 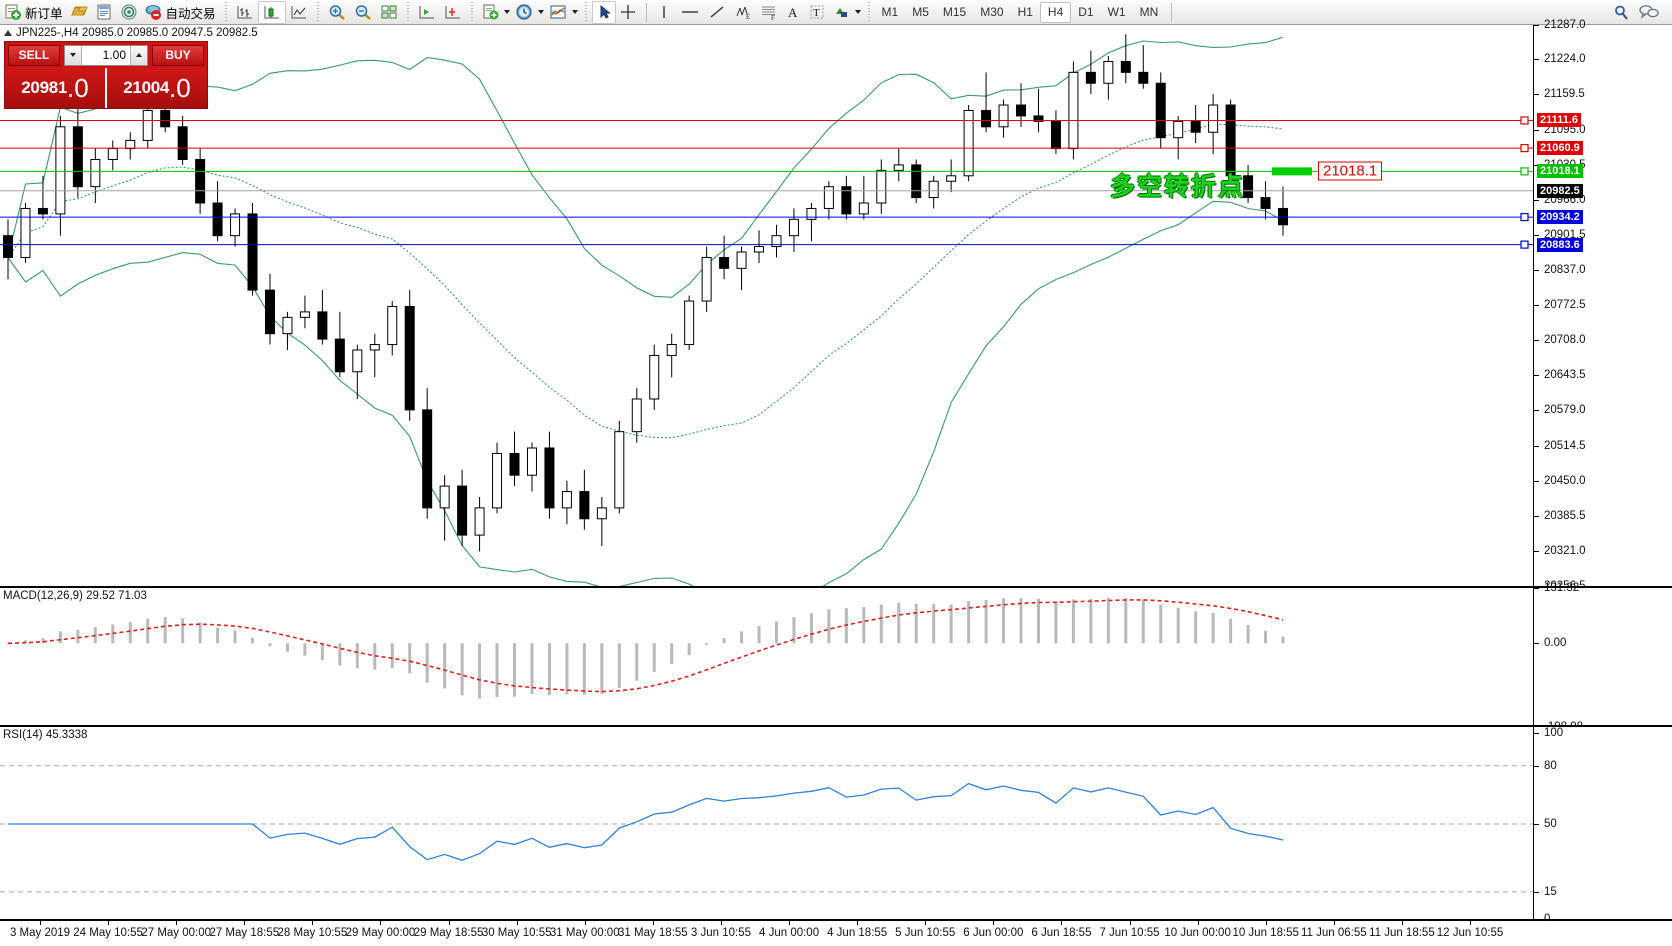 What do you see at coordinates (1149, 12) in the screenshot?
I see `timeframe-mn: MN` at bounding box center [1149, 12].